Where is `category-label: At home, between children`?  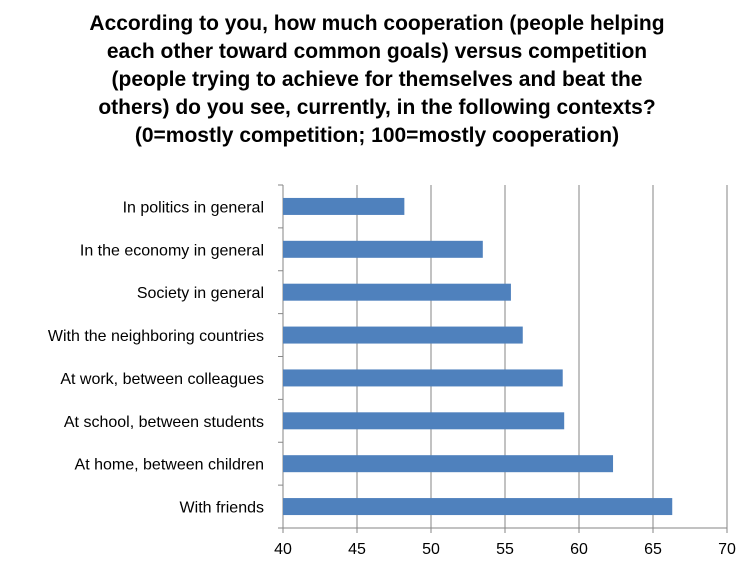
category-label: At home, between children is located at coordinates (169, 465).